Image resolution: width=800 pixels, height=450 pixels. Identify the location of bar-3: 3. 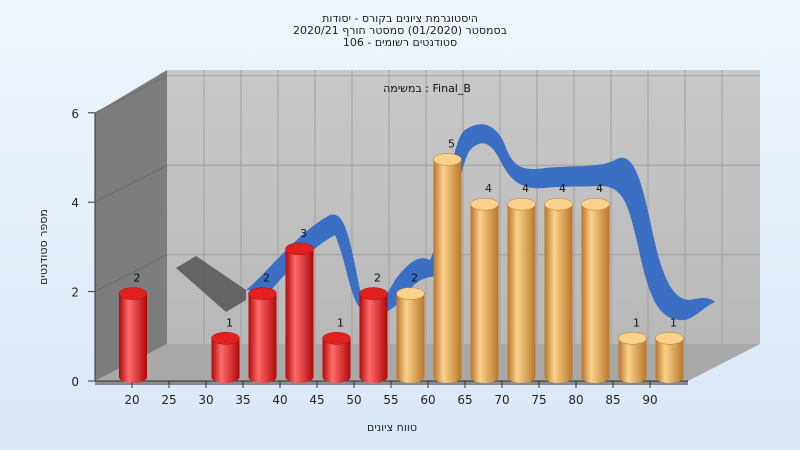
(299, 305).